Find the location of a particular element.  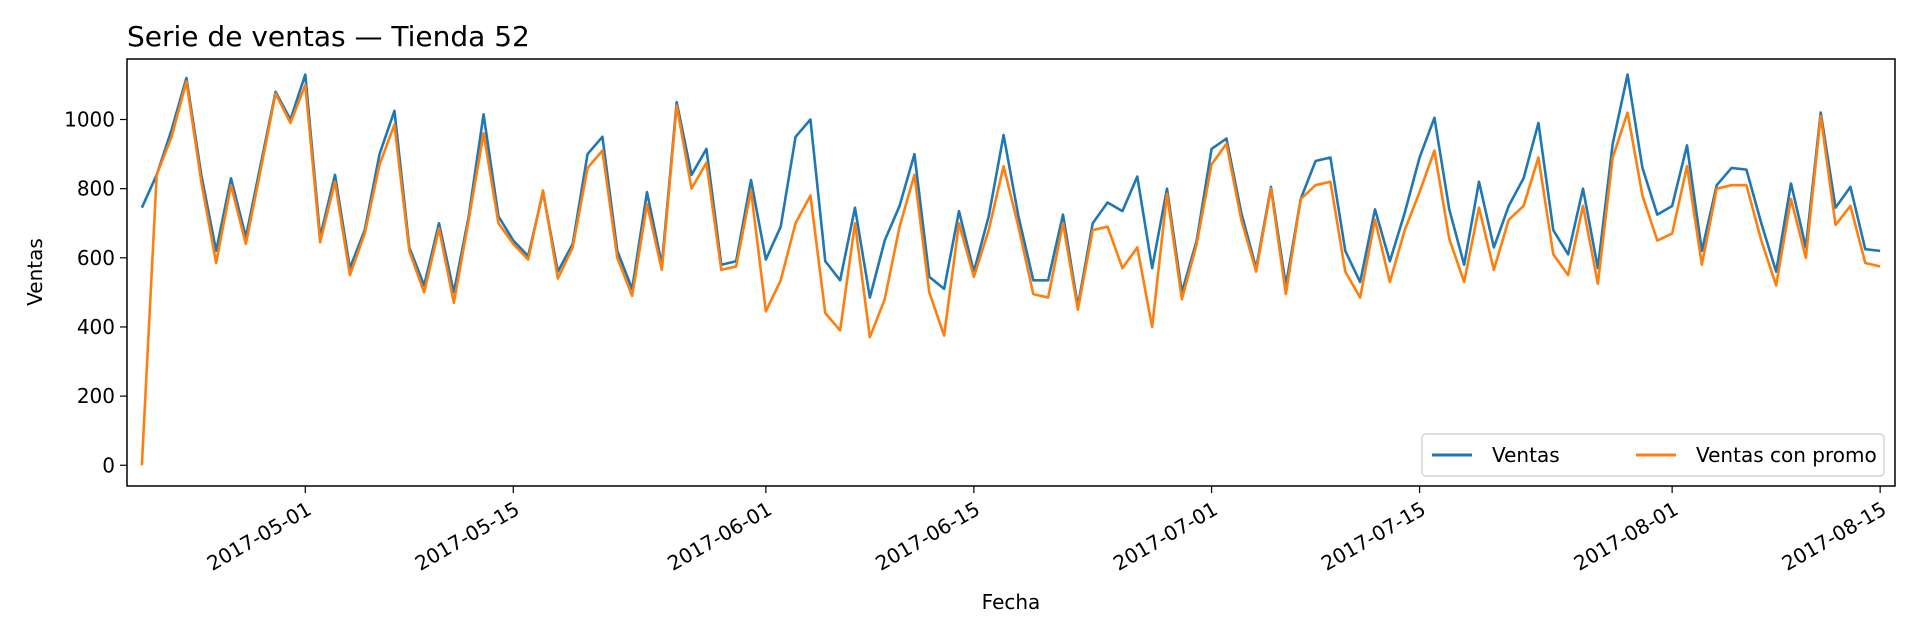

y-axis: 0 200 400 600 800 1000 is located at coordinates (95, 292).